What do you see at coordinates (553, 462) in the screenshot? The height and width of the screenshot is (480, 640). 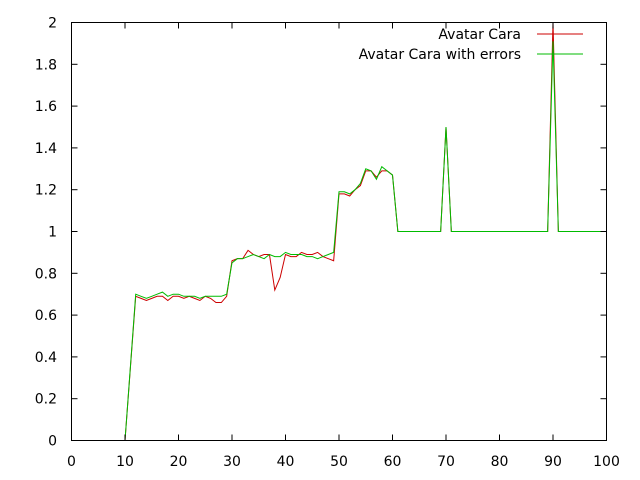 I see `x-tick-label: 90` at bounding box center [553, 462].